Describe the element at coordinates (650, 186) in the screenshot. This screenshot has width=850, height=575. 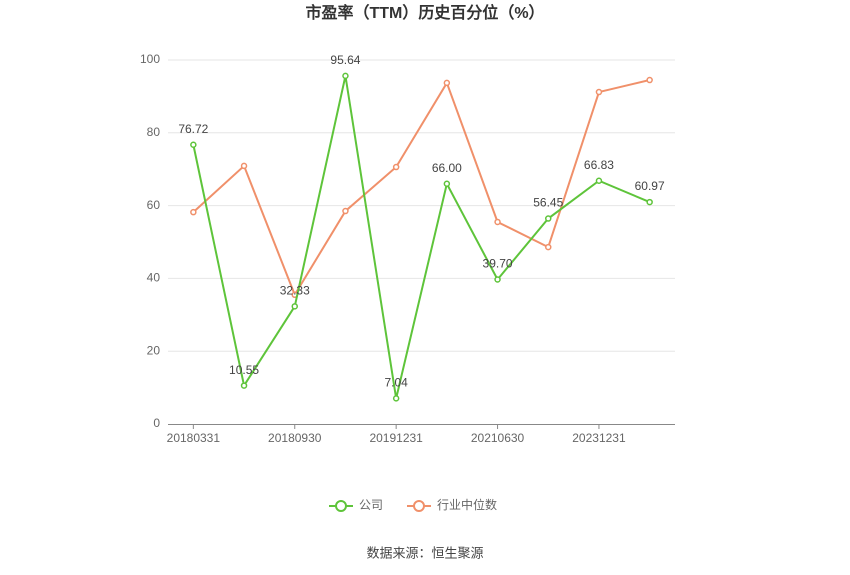
I see `value-label: 60.97` at that location.